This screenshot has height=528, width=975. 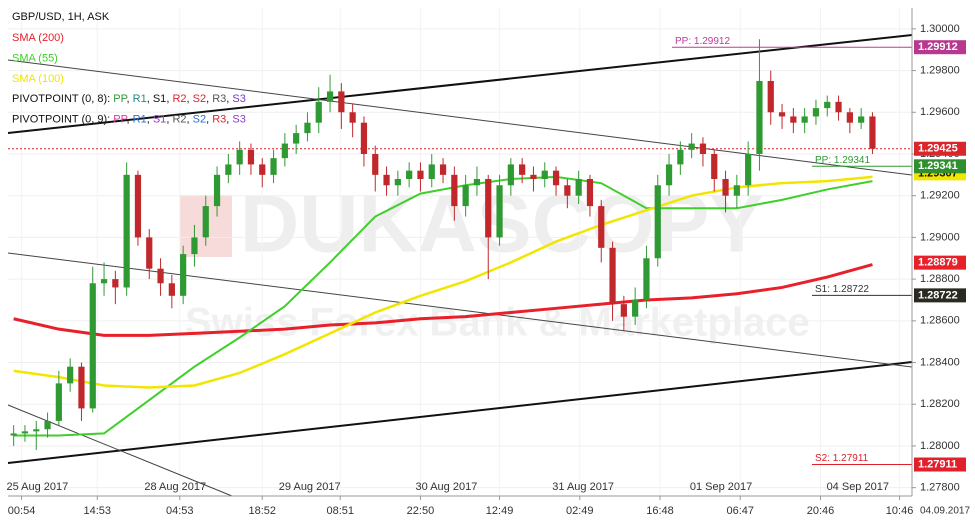 What do you see at coordinates (310, 487) in the screenshot?
I see `date-label: 29 Aug 2017` at bounding box center [310, 487].